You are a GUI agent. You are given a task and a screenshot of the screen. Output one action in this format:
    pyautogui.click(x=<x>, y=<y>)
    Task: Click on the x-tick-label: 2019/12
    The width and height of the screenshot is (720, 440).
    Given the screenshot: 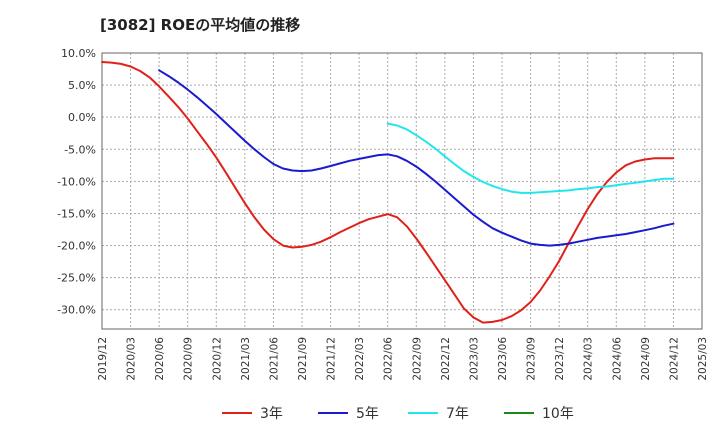 What is the action you would take?
    pyautogui.click(x=103, y=359)
    